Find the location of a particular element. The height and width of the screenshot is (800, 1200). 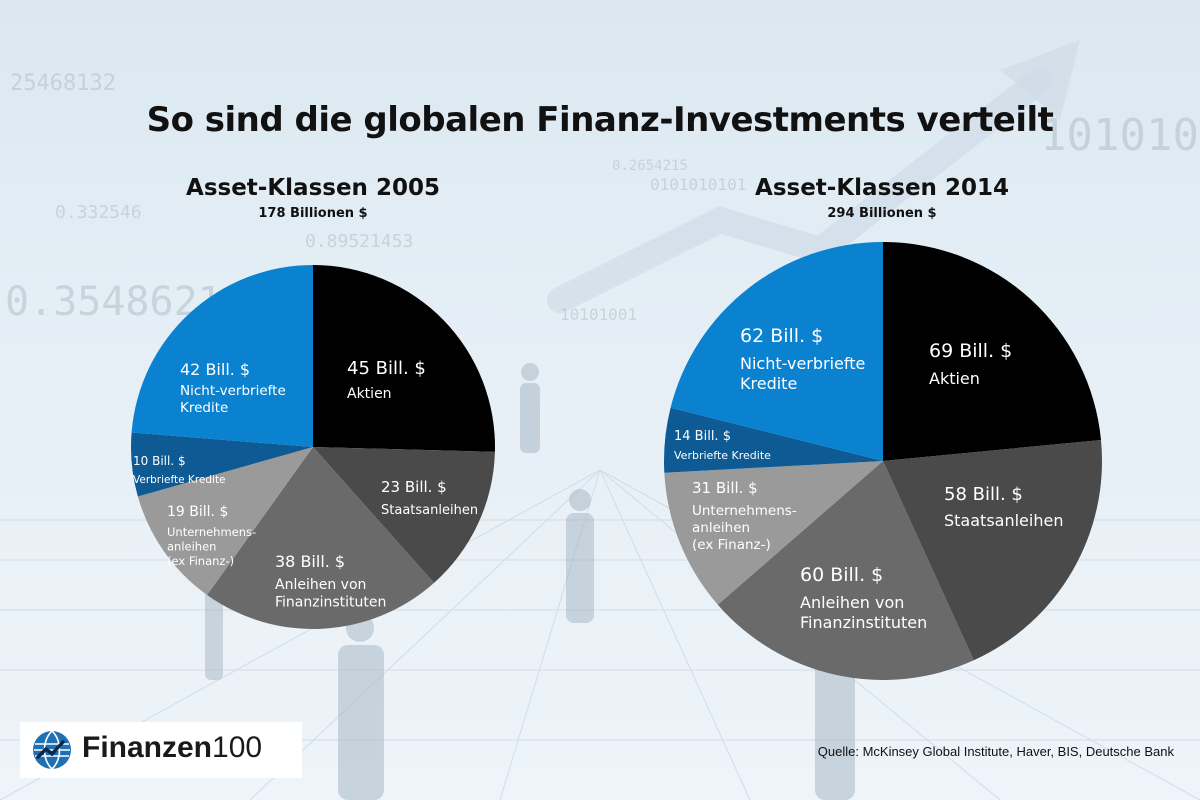

pie-0-value-nicht_verbriefte: 42 Bill. $ is located at coordinates (215, 369).